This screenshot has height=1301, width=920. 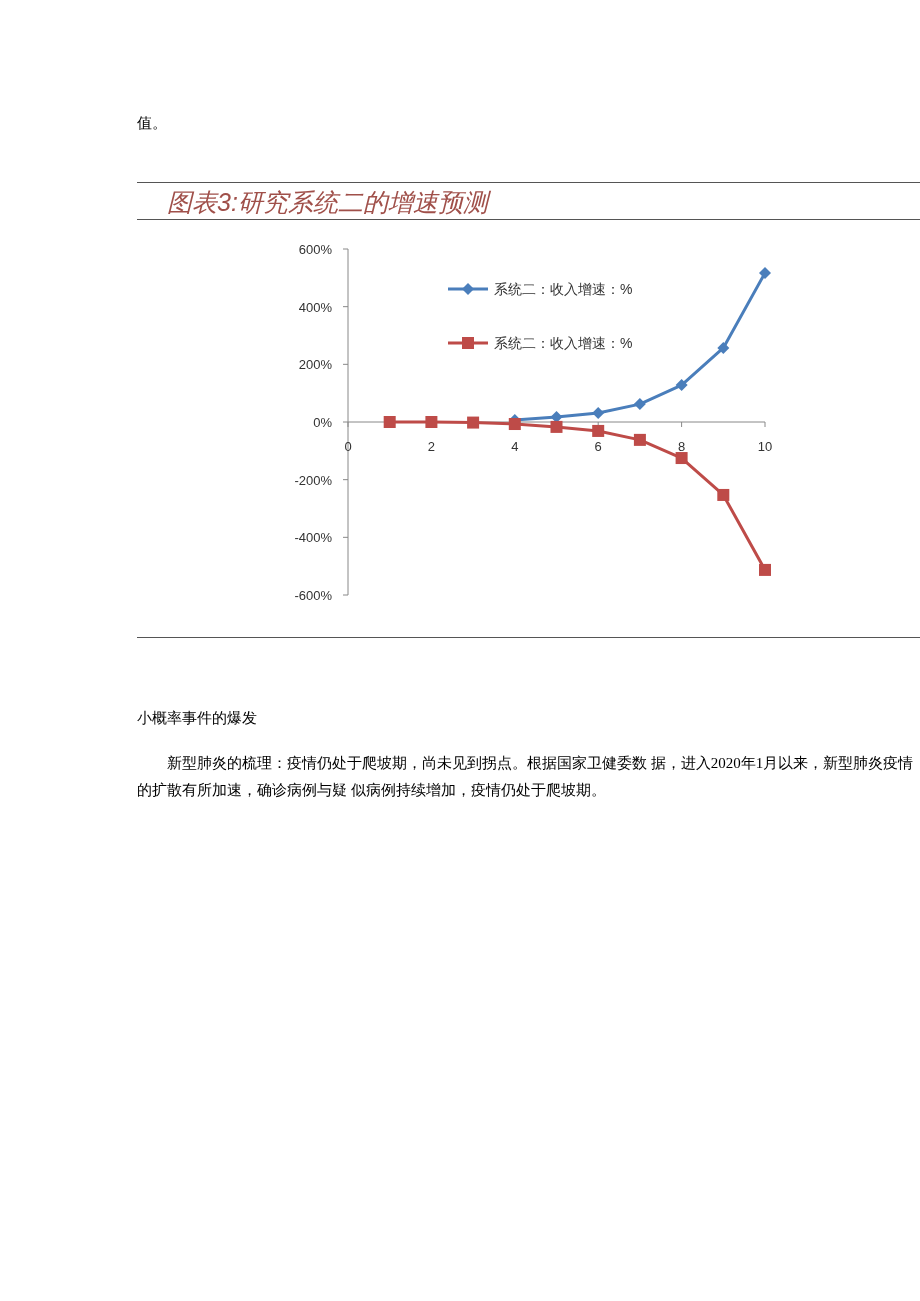 What do you see at coordinates (765, 446) in the screenshot?
I see `x-tick-label: 10` at bounding box center [765, 446].